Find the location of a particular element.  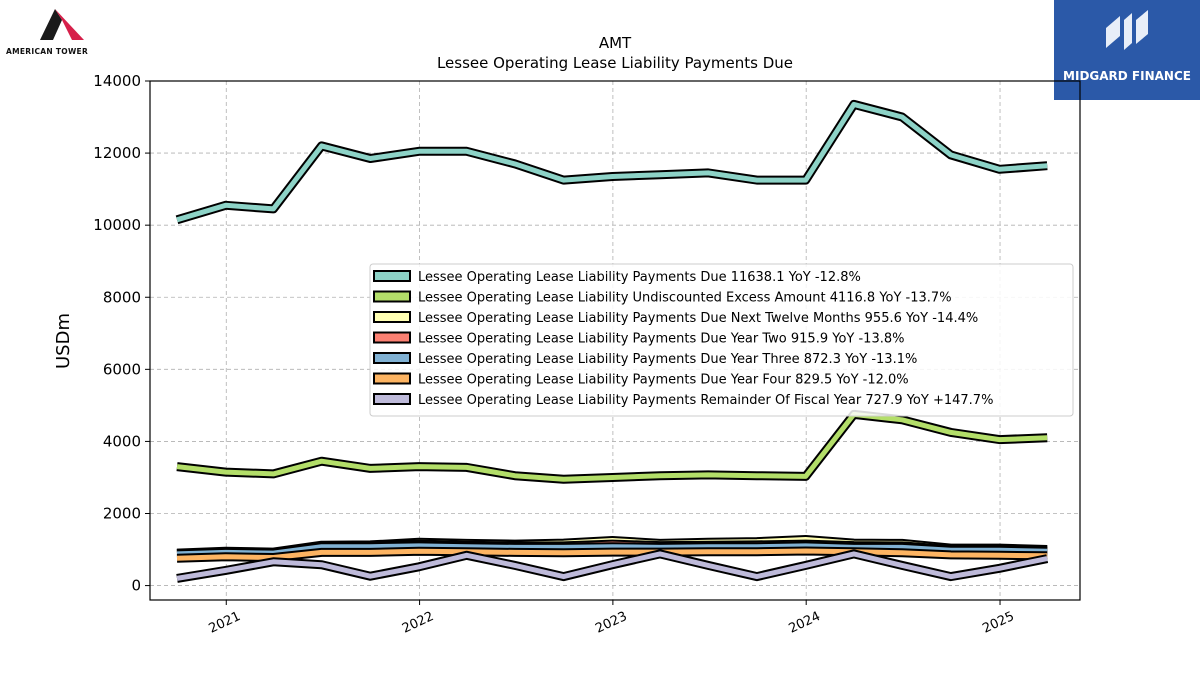

chart-title: AMT is located at coordinates (615, 43).